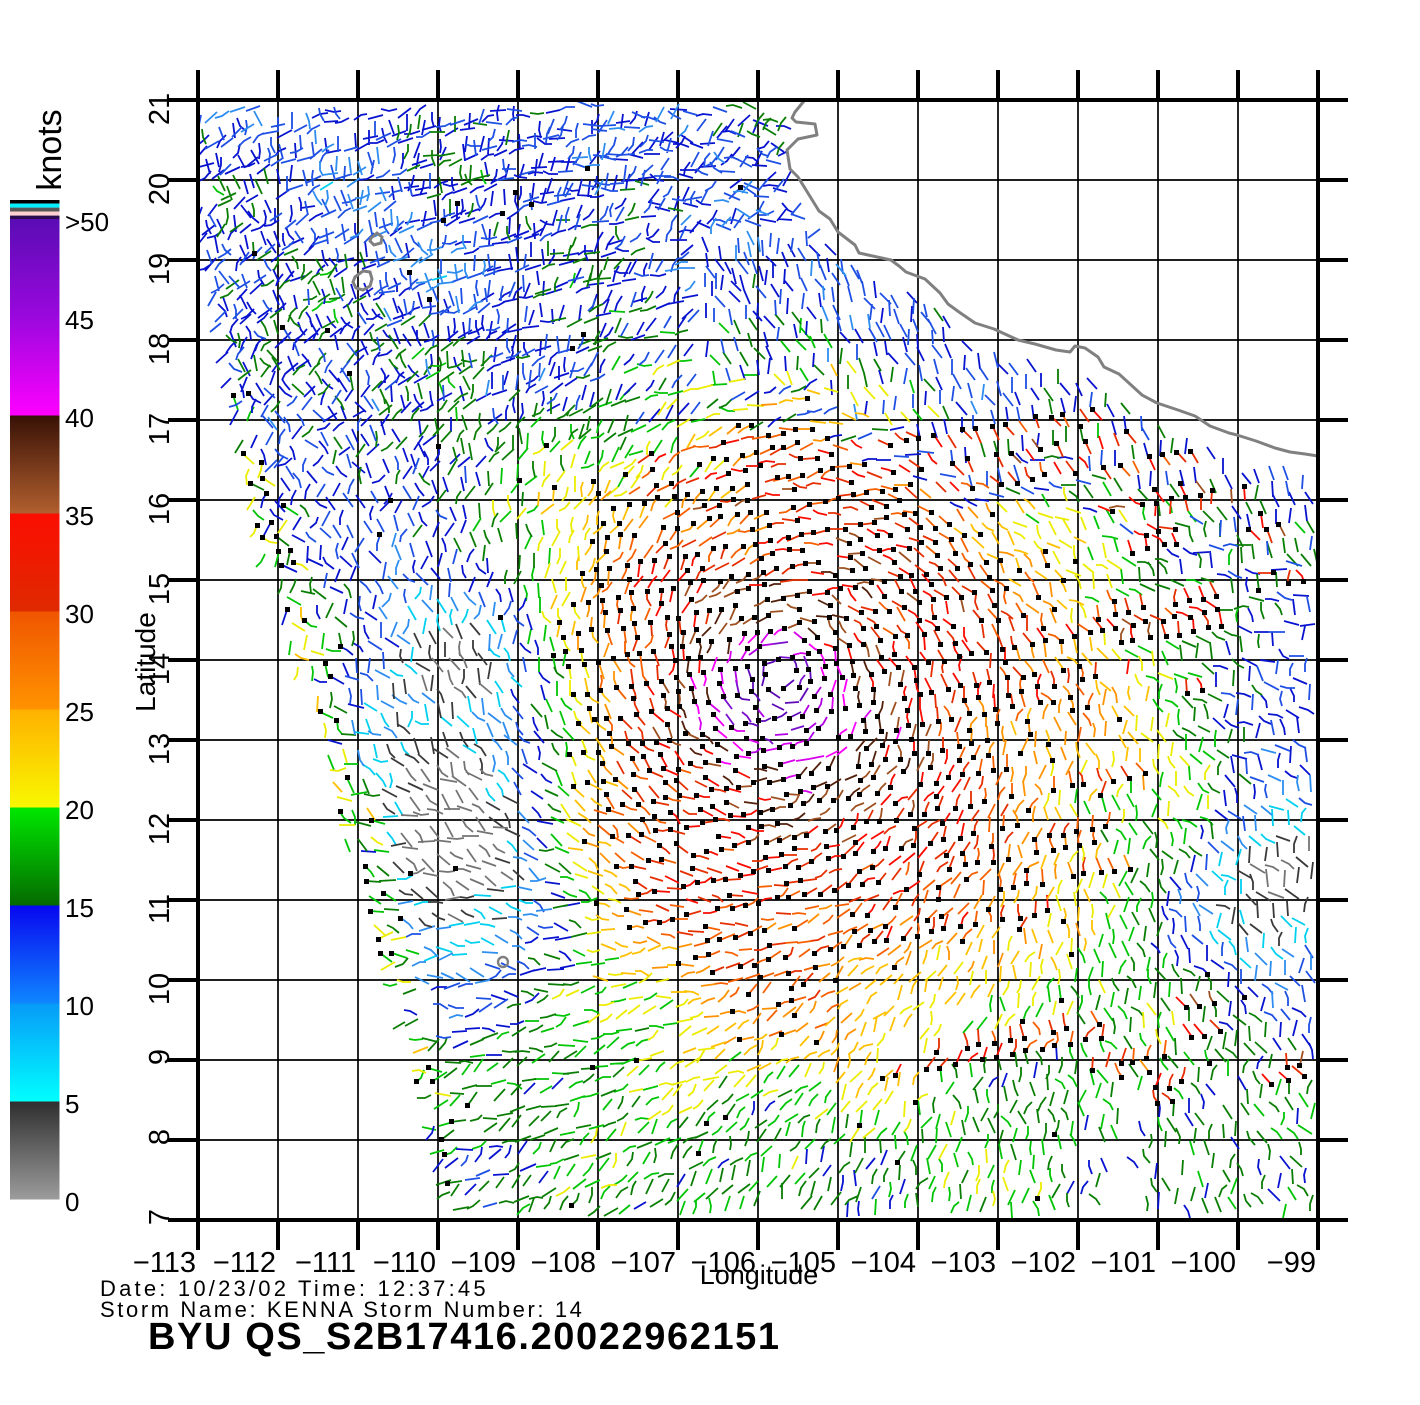 The width and height of the screenshot is (1420, 1405). I want to click on svg-text: −103, so click(963, 1263).